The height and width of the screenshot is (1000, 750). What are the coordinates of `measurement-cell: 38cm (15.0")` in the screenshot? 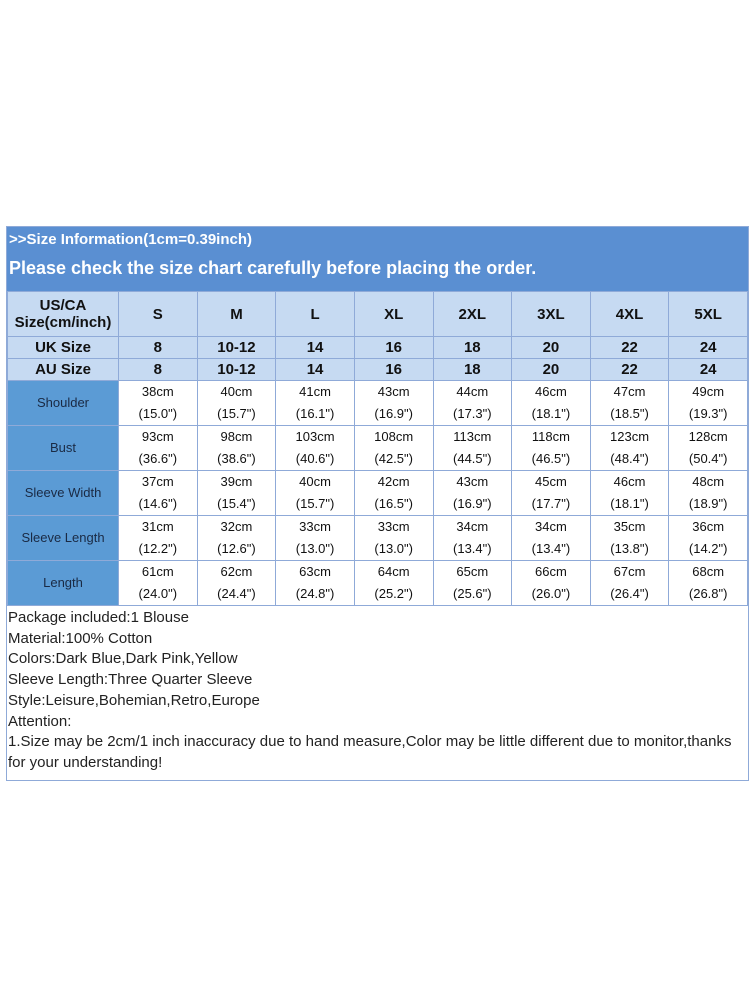 It's located at (158, 403).